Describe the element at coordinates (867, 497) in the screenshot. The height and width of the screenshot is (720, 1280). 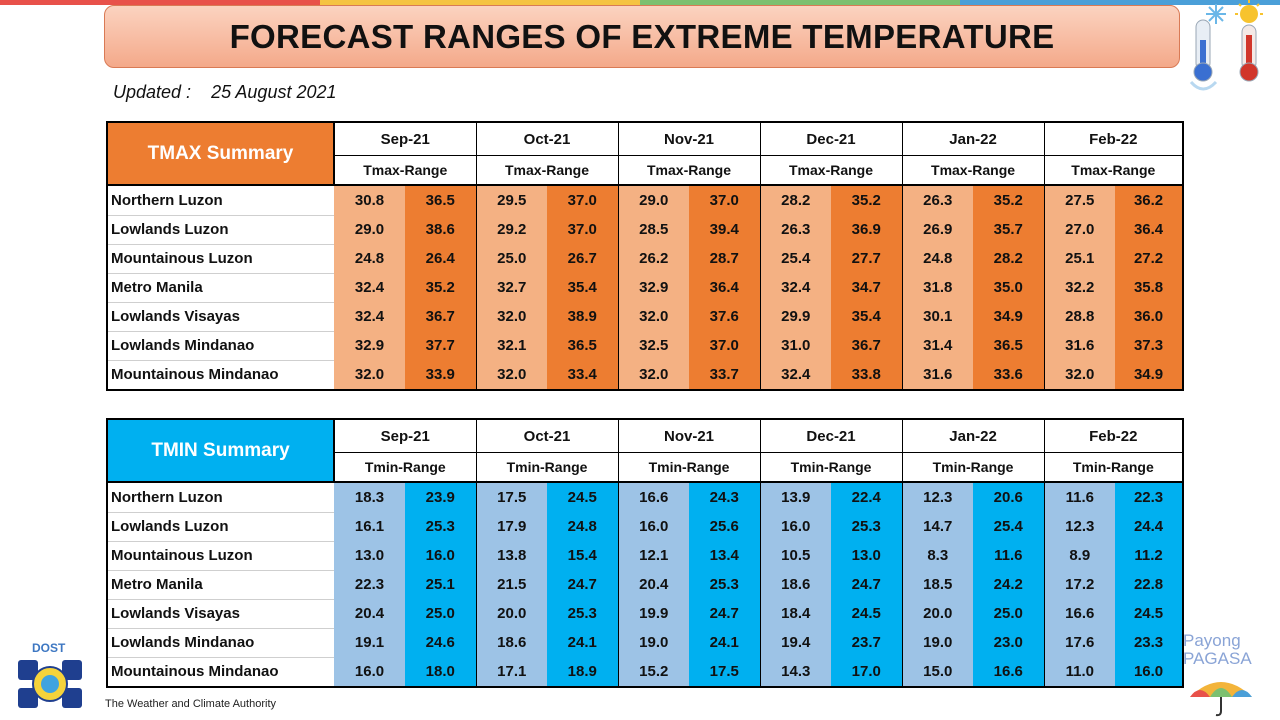
I see `range-max-value: 22.4` at that location.